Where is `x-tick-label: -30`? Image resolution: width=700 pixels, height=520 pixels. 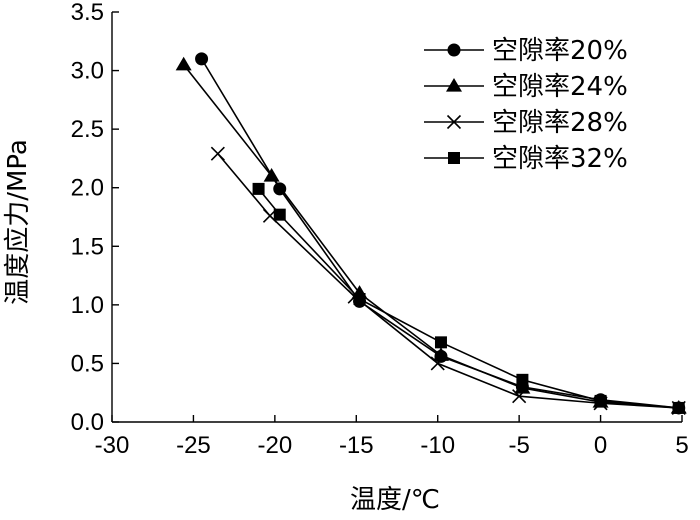 x-tick-label: -30 is located at coordinates (112, 445).